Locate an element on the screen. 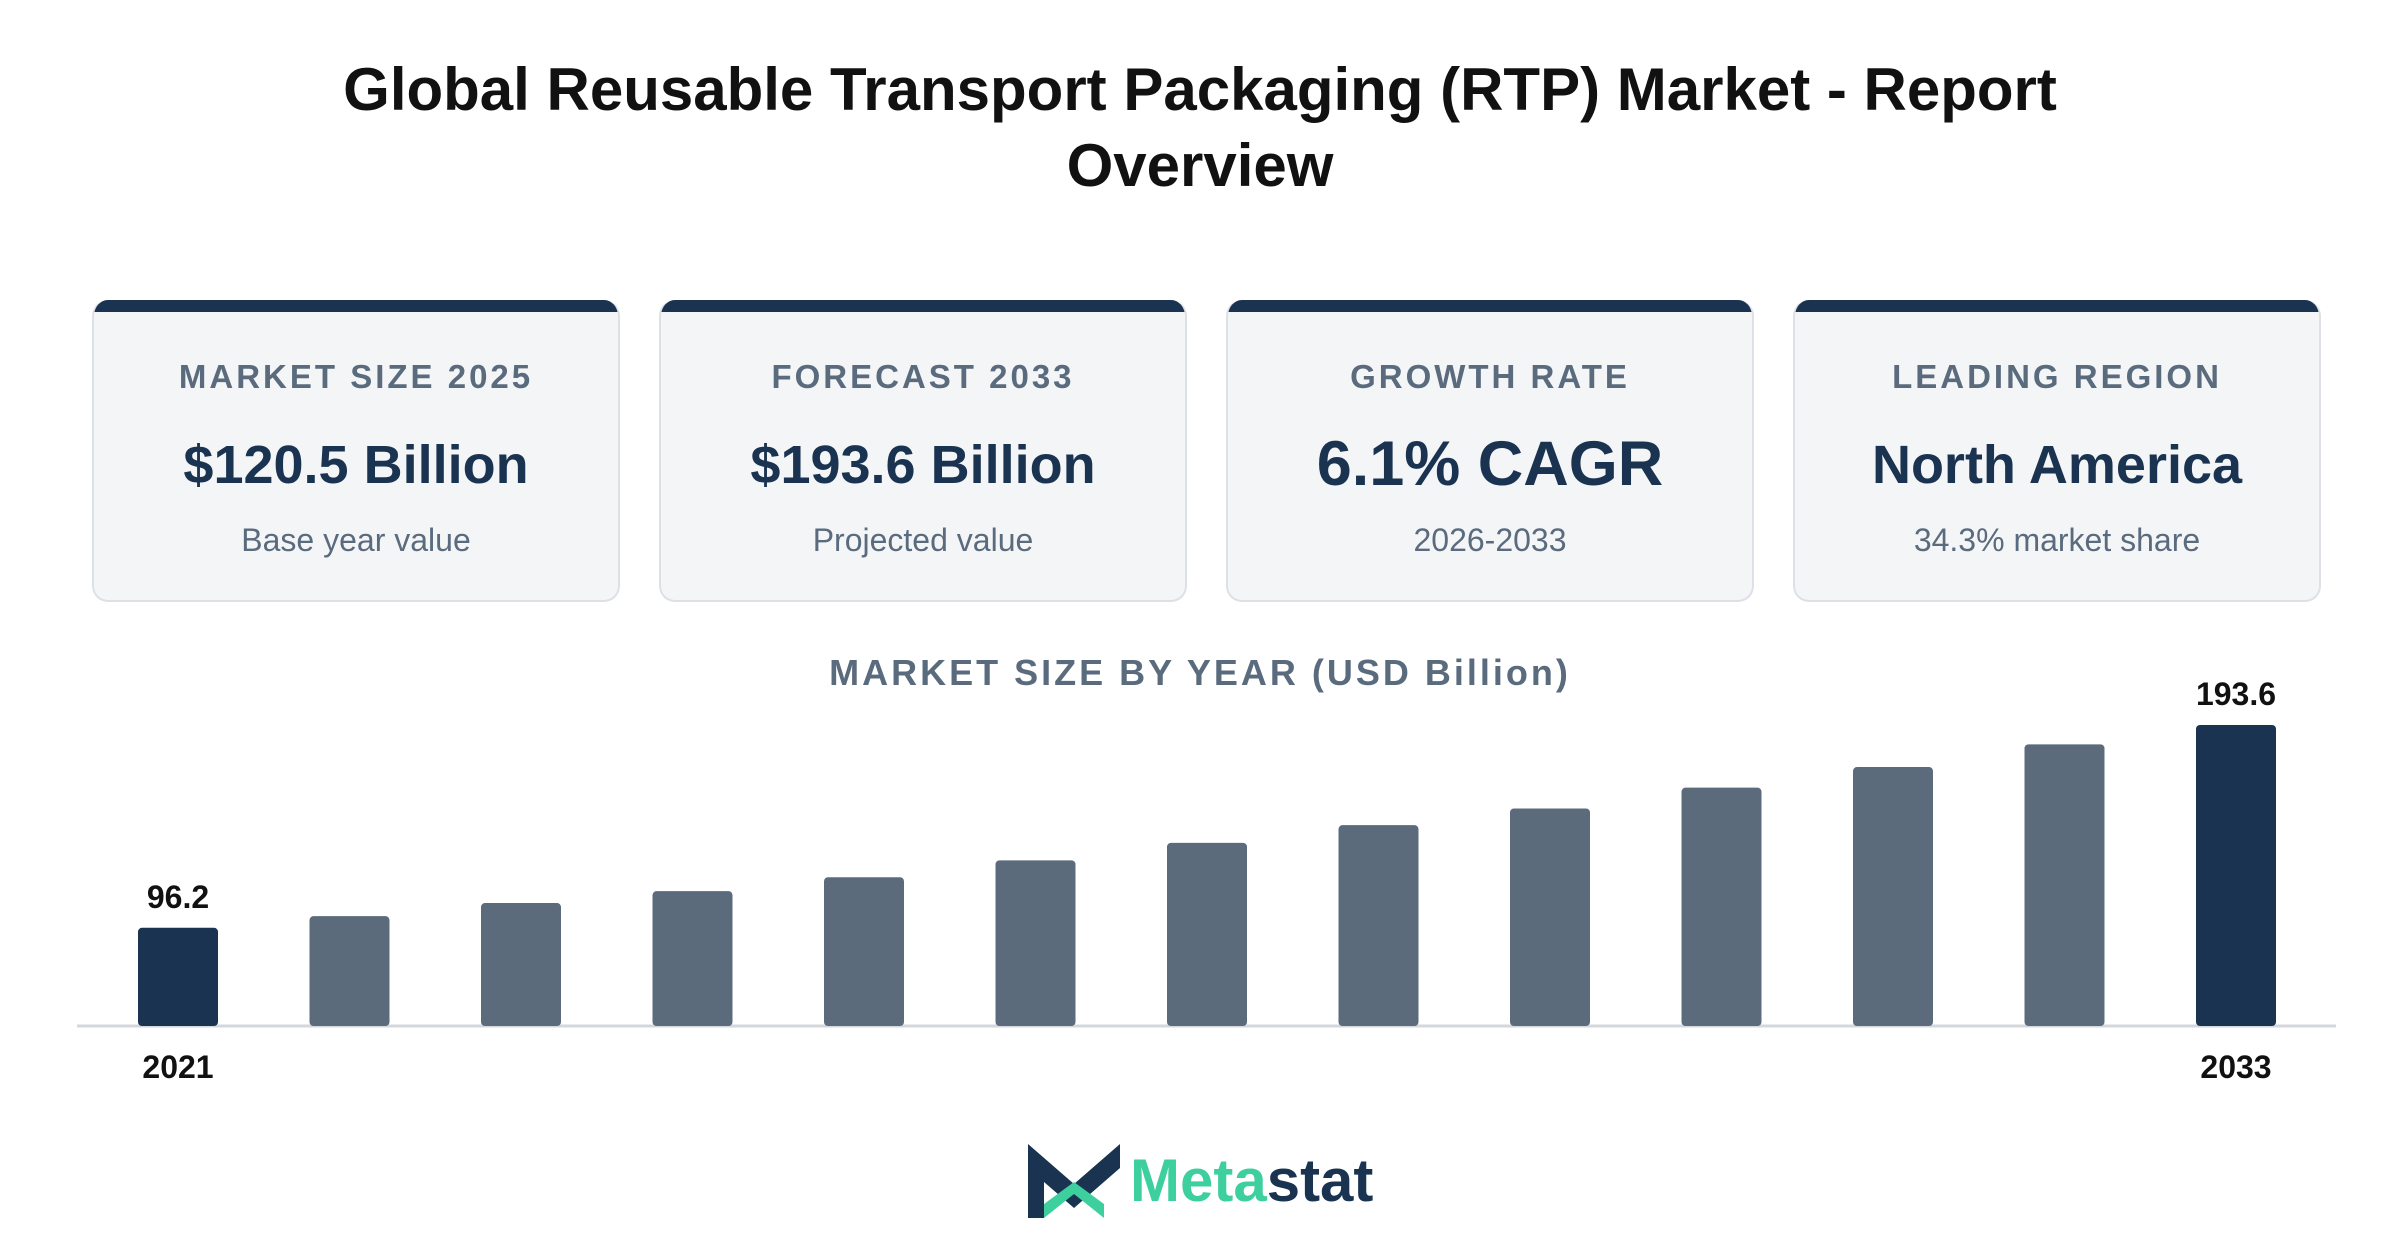 The image size is (2400, 1260). bar-2024 is located at coordinates (692, 958).